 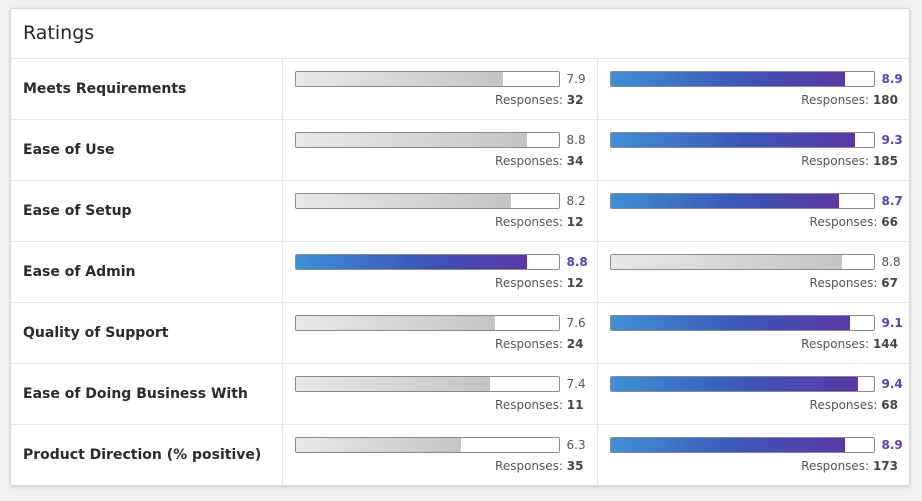 What do you see at coordinates (576, 384) in the screenshot?
I see `rating-score: 7.4` at bounding box center [576, 384].